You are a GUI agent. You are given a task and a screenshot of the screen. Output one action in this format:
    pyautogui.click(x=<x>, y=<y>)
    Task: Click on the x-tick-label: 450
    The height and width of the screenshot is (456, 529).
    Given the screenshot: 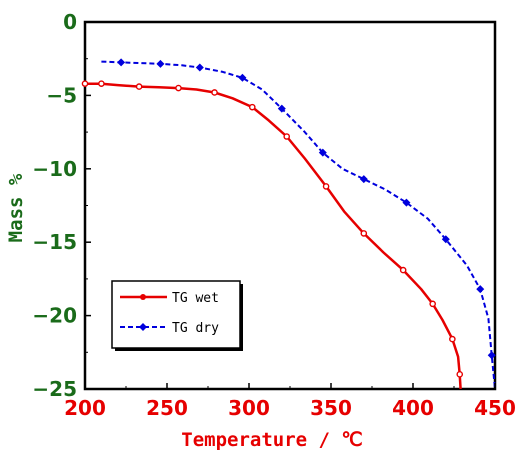 What is the action you would take?
    pyautogui.click(x=495, y=408)
    